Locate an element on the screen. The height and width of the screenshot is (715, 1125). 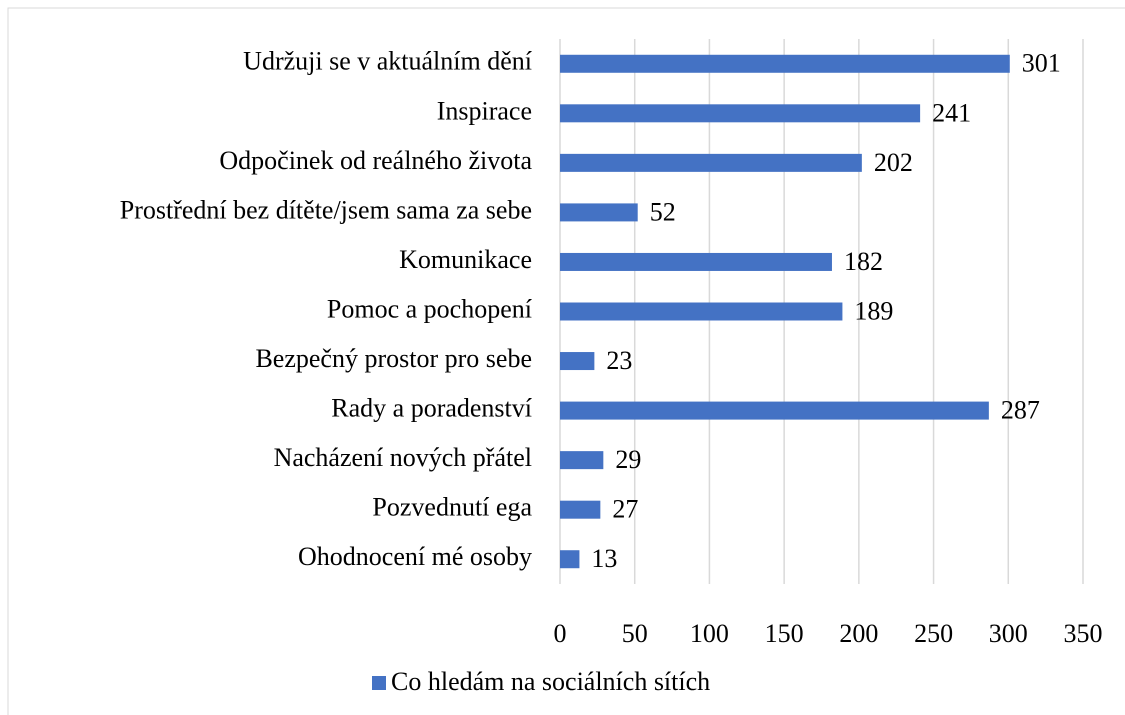
data-label: 189 is located at coordinates (873, 310).